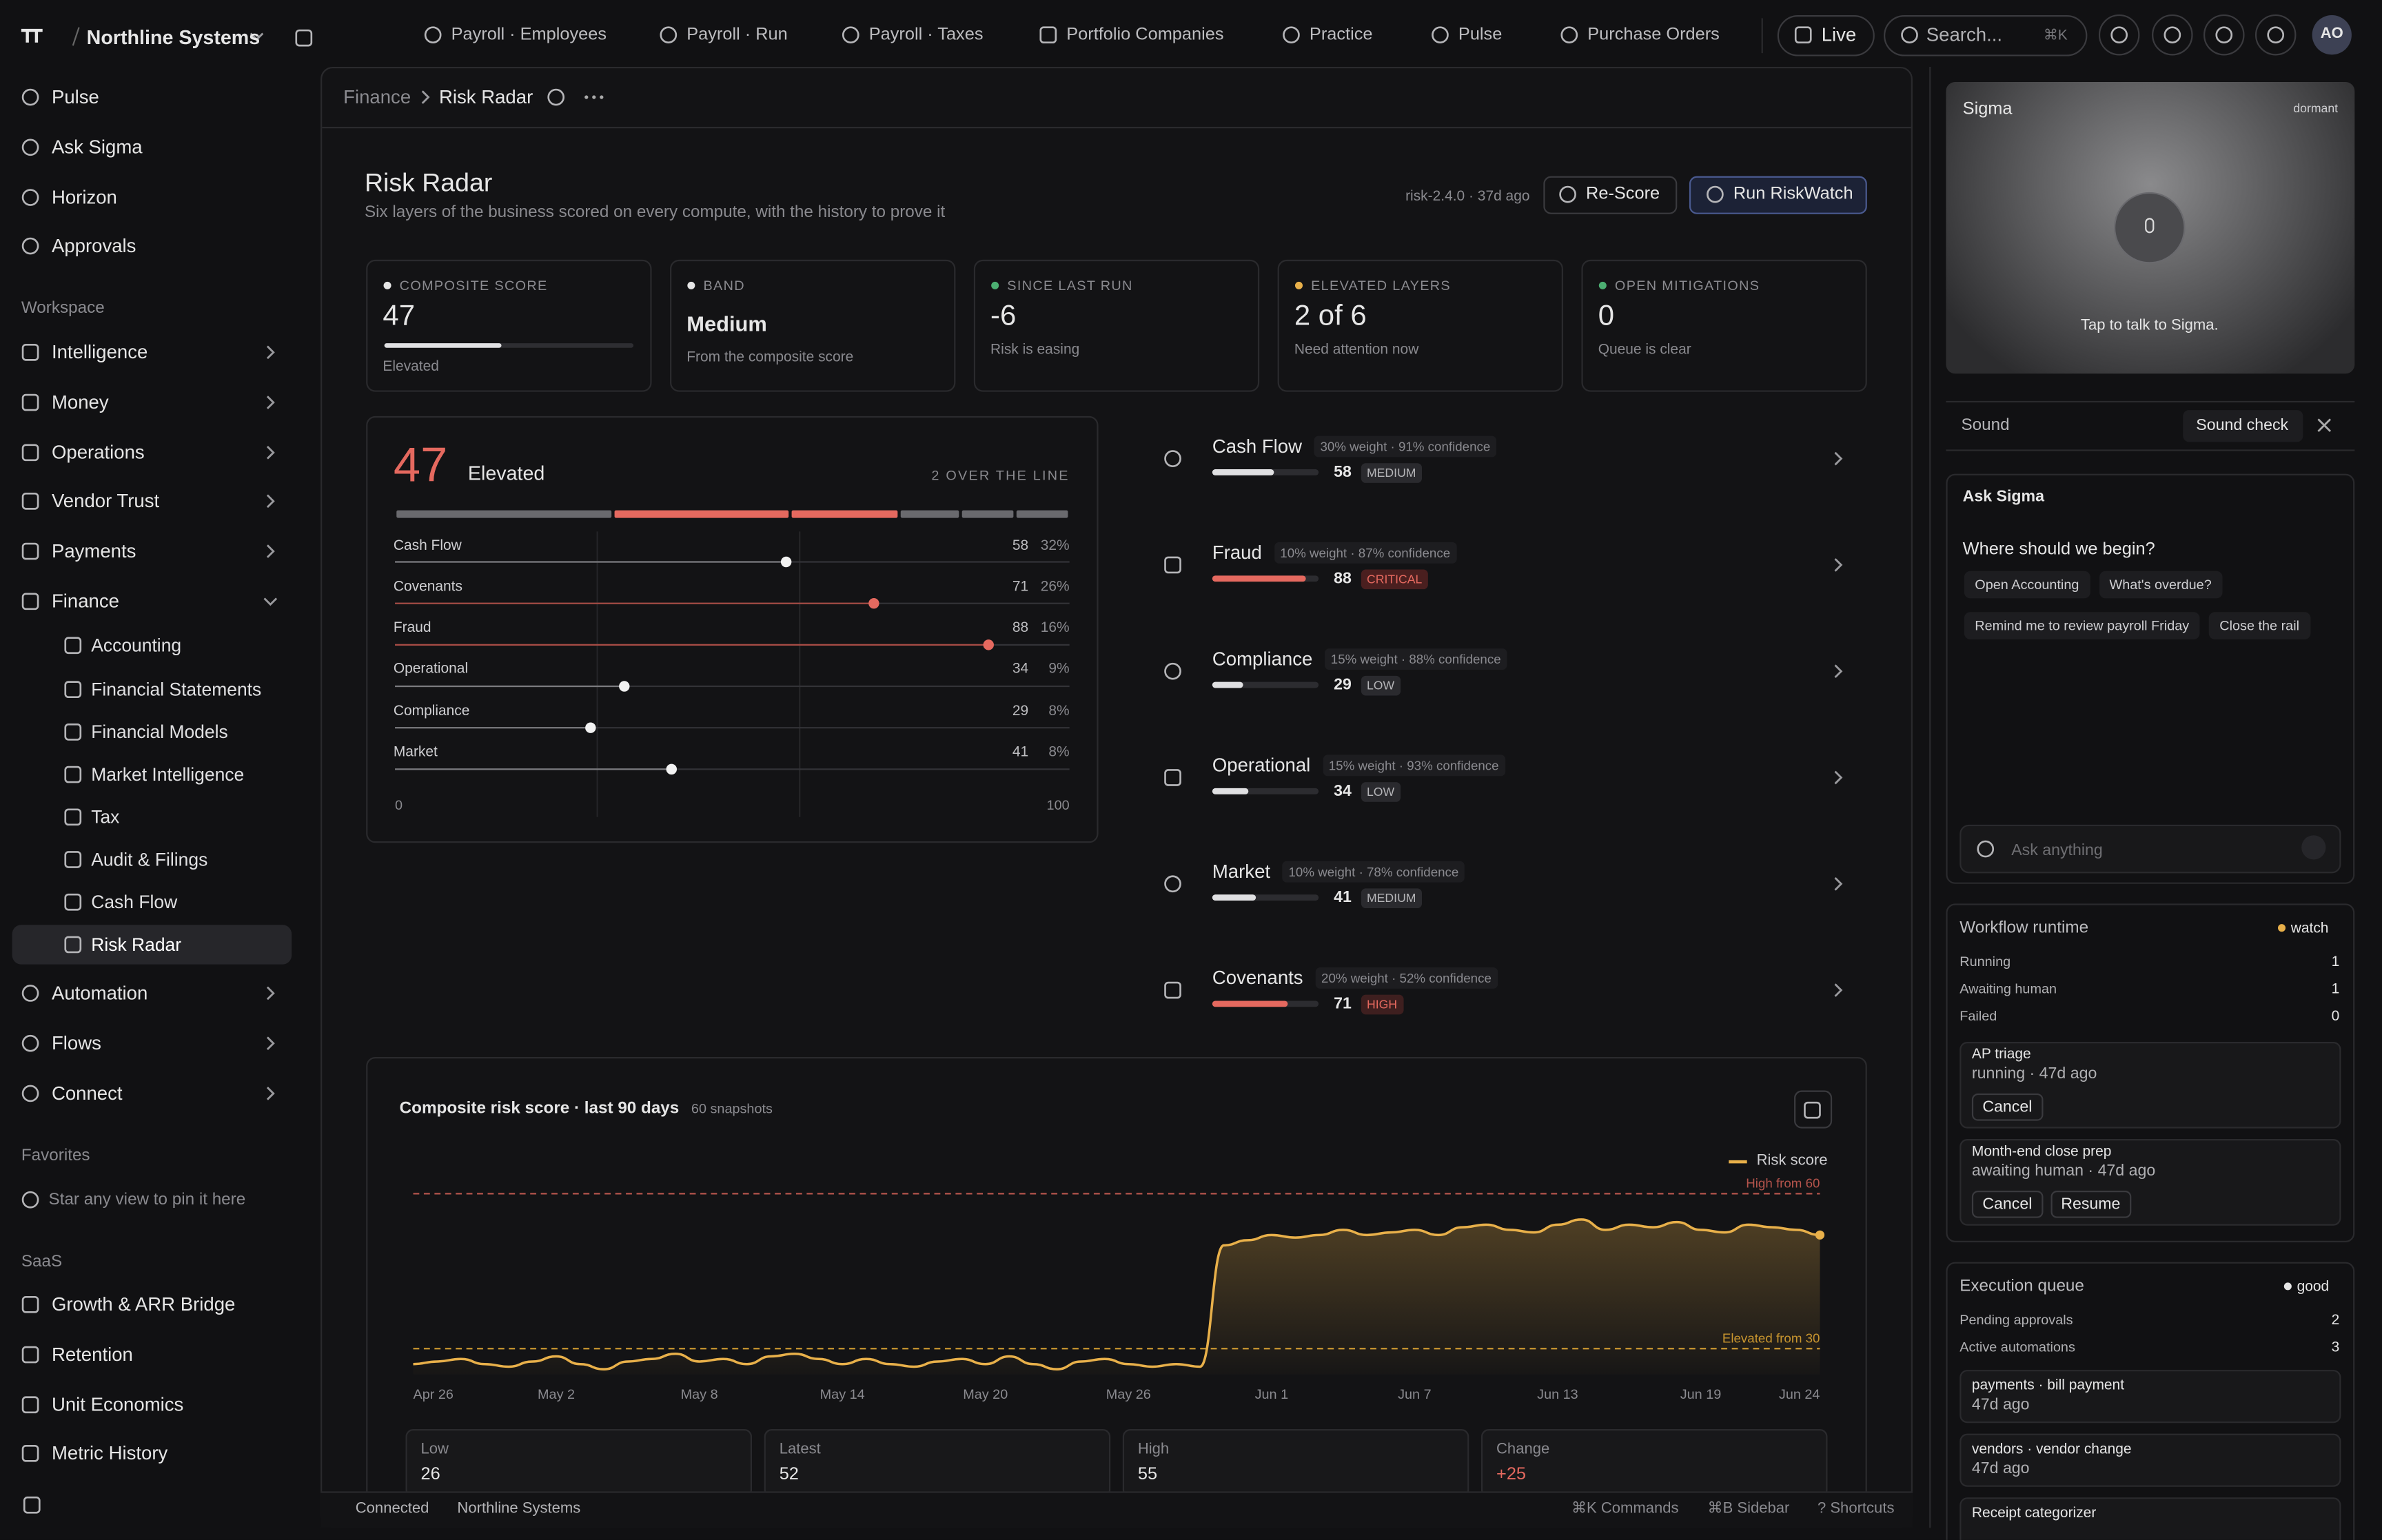 The image size is (2382, 1540). I want to click on suggestion-chip: Remind me to review payroll Friday, so click(2082, 625).